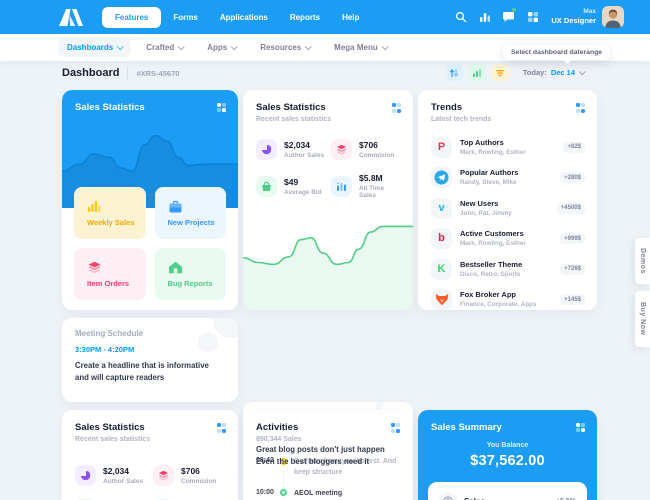 The width and height of the screenshot is (650, 500). What do you see at coordinates (441, 178) in the screenshot?
I see `telegram-icon` at bounding box center [441, 178].